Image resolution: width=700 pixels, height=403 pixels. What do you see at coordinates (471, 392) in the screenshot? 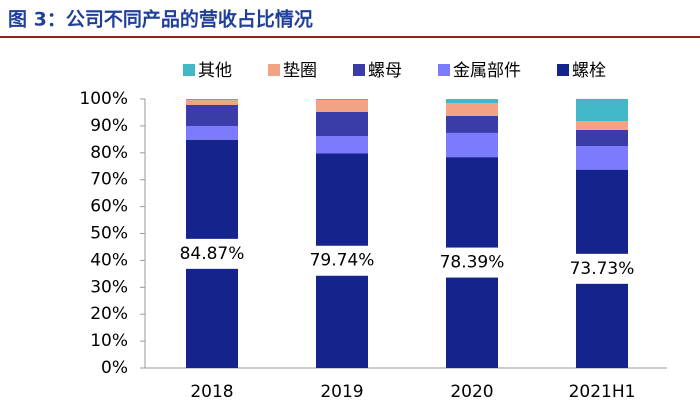
I see `x-tick-label: 2020` at bounding box center [471, 392].